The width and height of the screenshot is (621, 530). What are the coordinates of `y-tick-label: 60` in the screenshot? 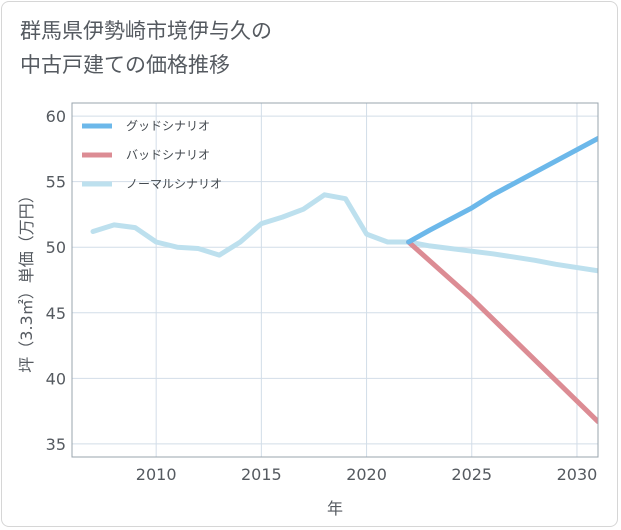 It's located at (56, 116).